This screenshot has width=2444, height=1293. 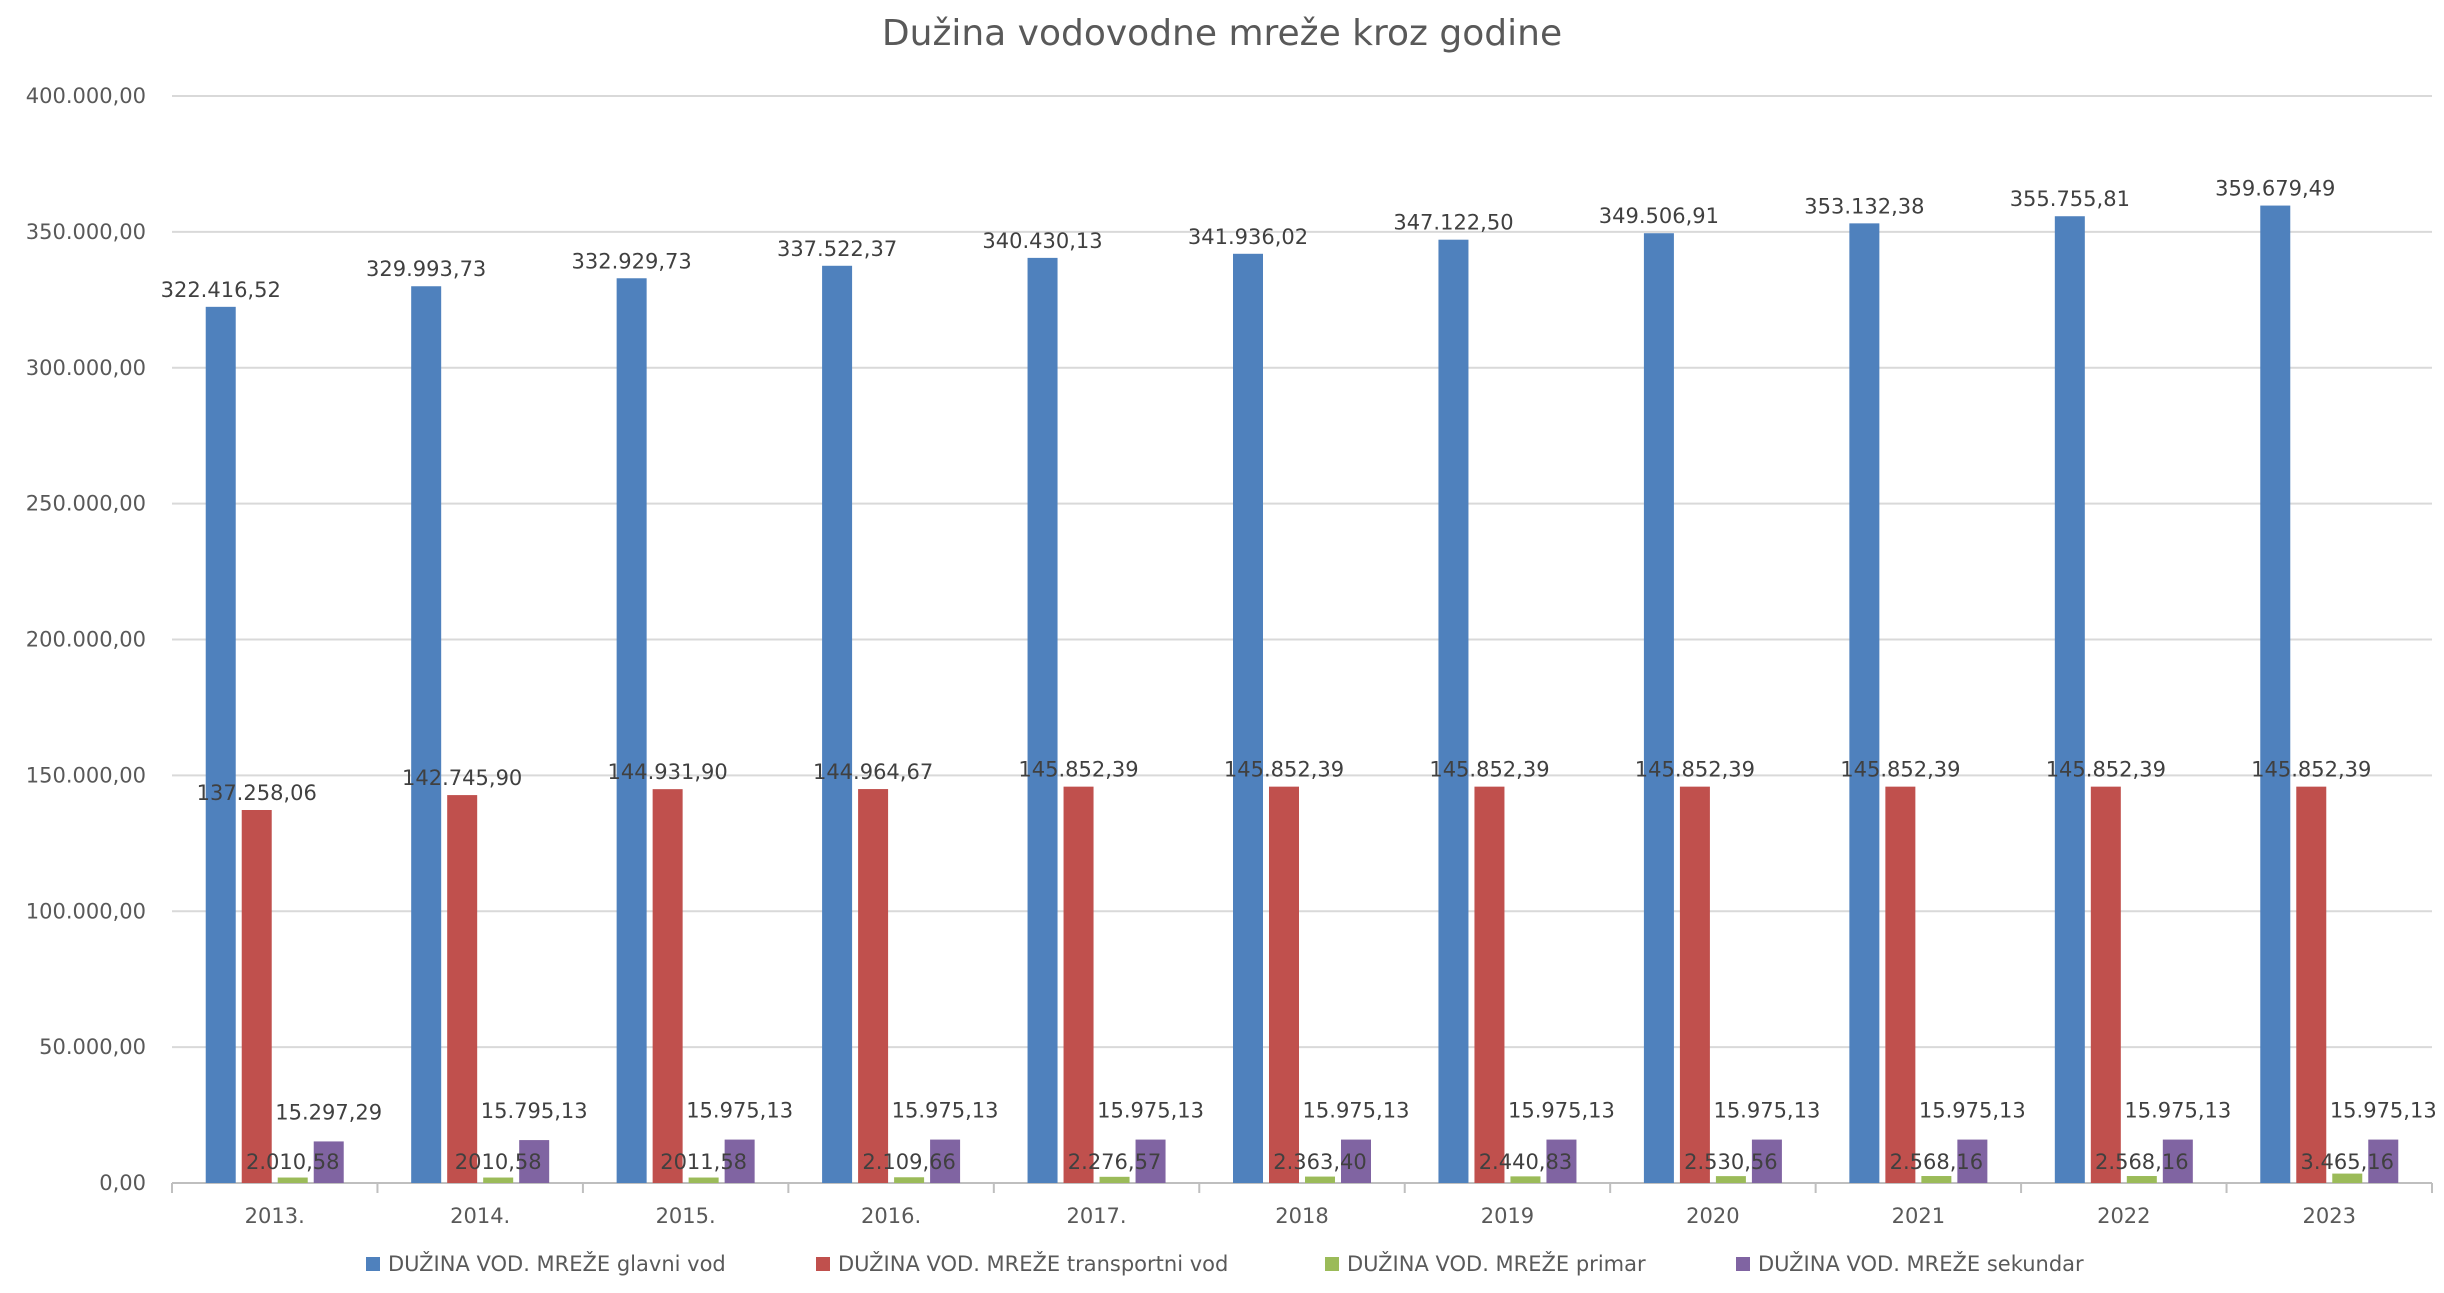 What do you see at coordinates (92, 1047) in the screenshot?
I see `y-tick-label: 50.000,00` at bounding box center [92, 1047].